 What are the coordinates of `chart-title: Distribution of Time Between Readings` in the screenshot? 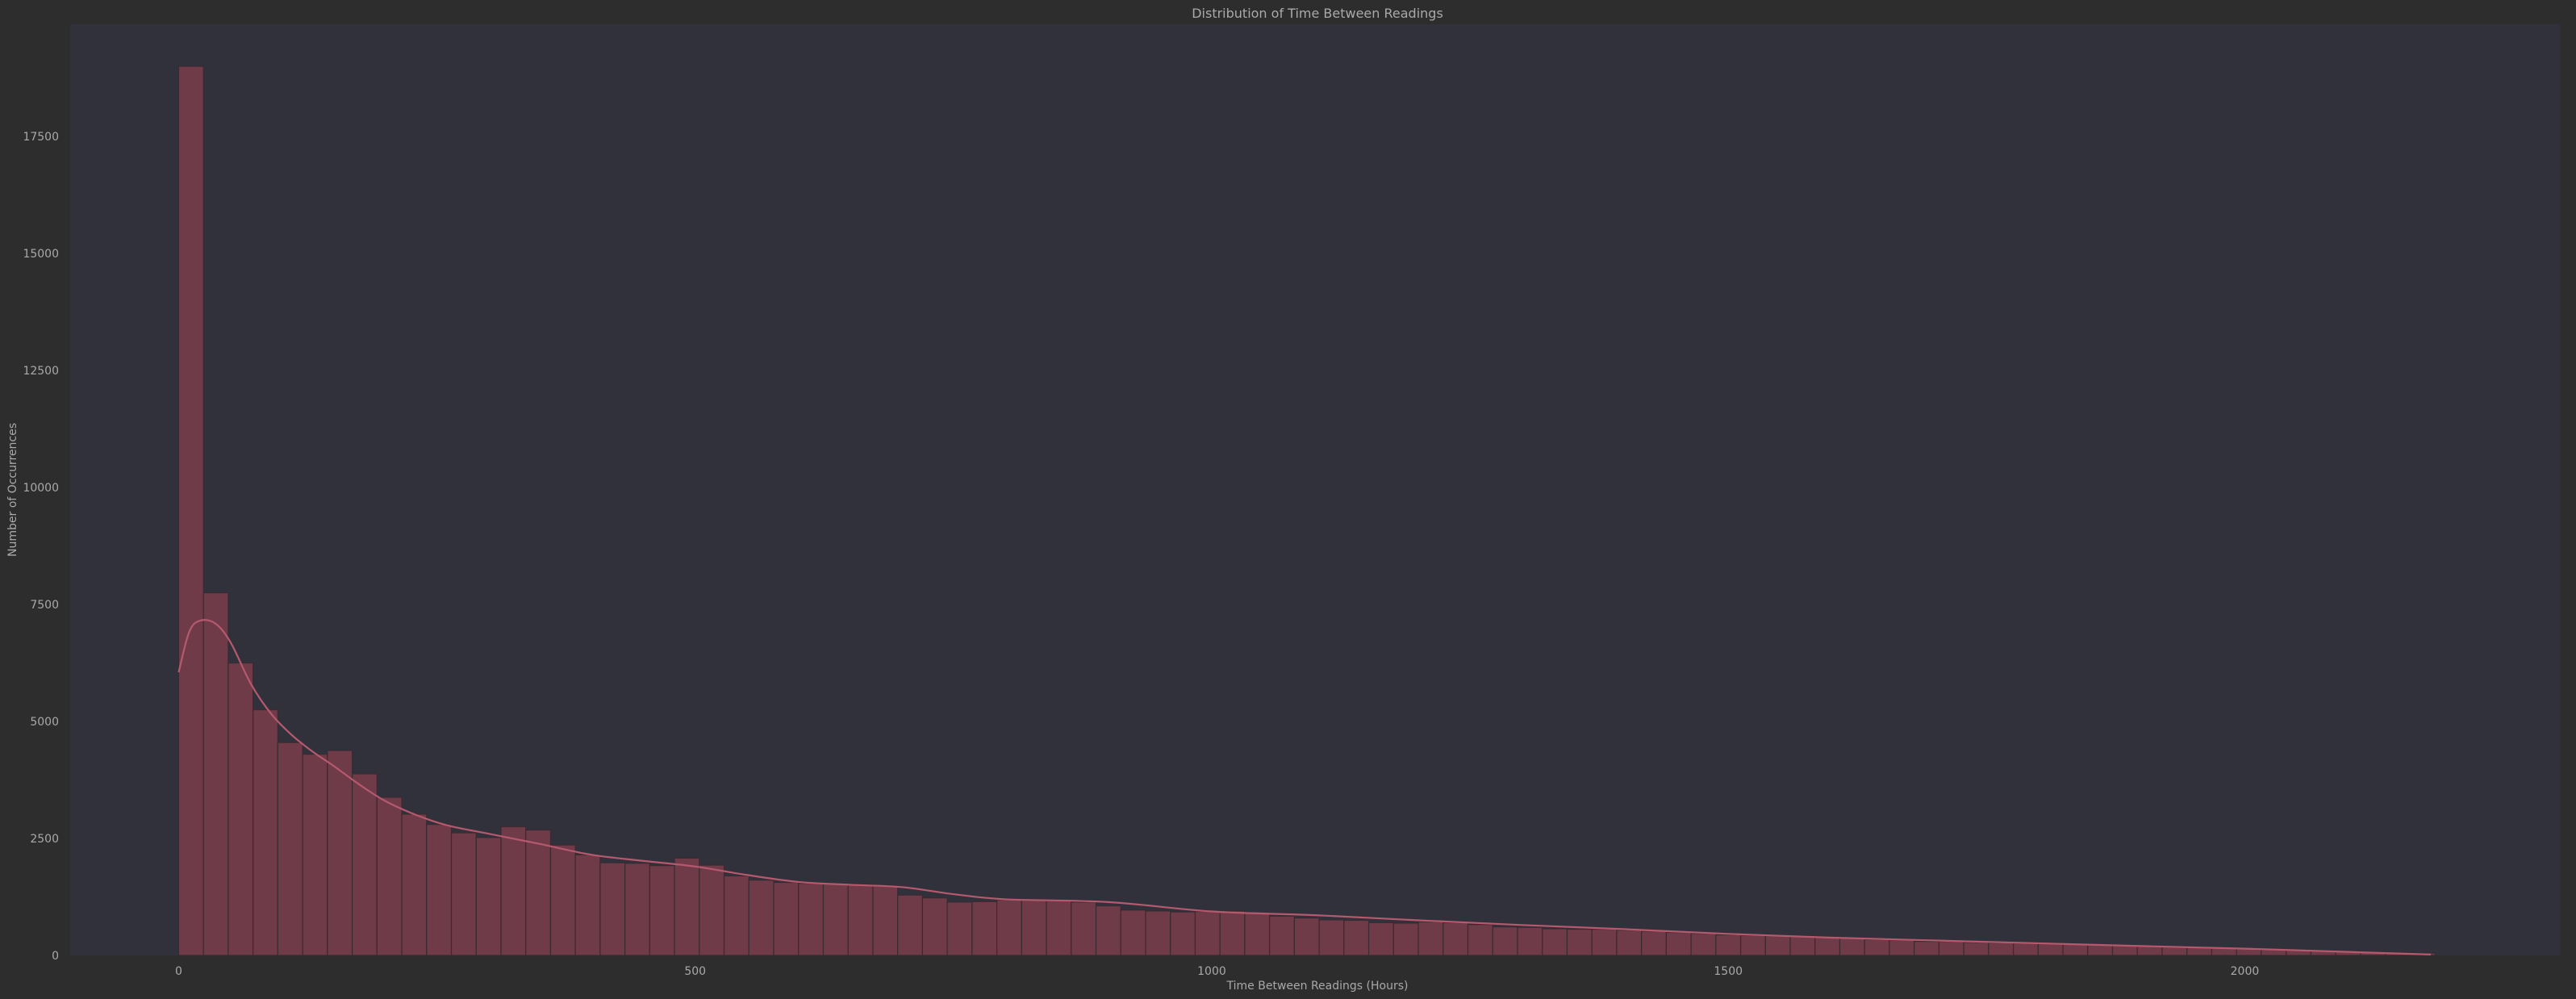 It's located at (1317, 13).